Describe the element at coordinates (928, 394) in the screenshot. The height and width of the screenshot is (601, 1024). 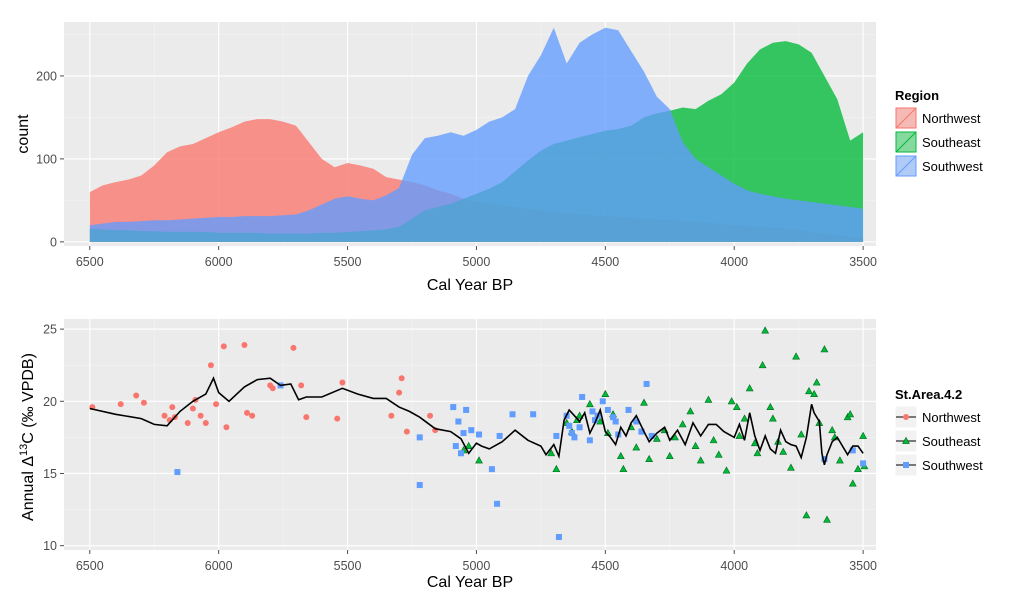
I see `scatter-chart-legend-title: St.Area.4.2` at that location.